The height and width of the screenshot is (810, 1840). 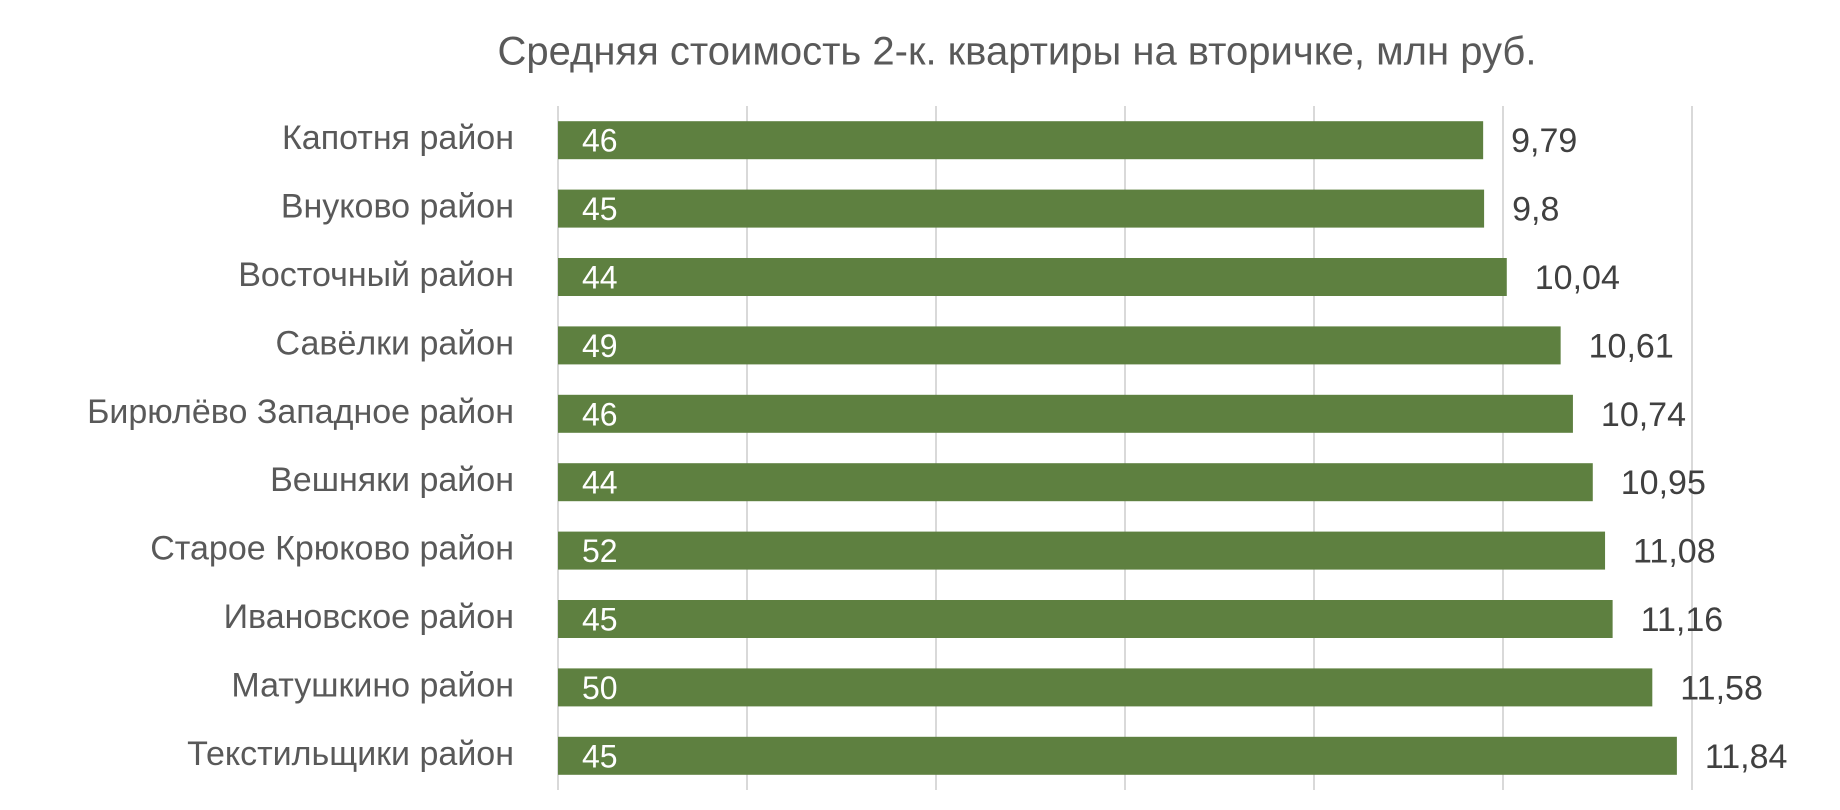 What do you see at coordinates (600, 346) in the screenshot?
I see `inner-label: 49` at bounding box center [600, 346].